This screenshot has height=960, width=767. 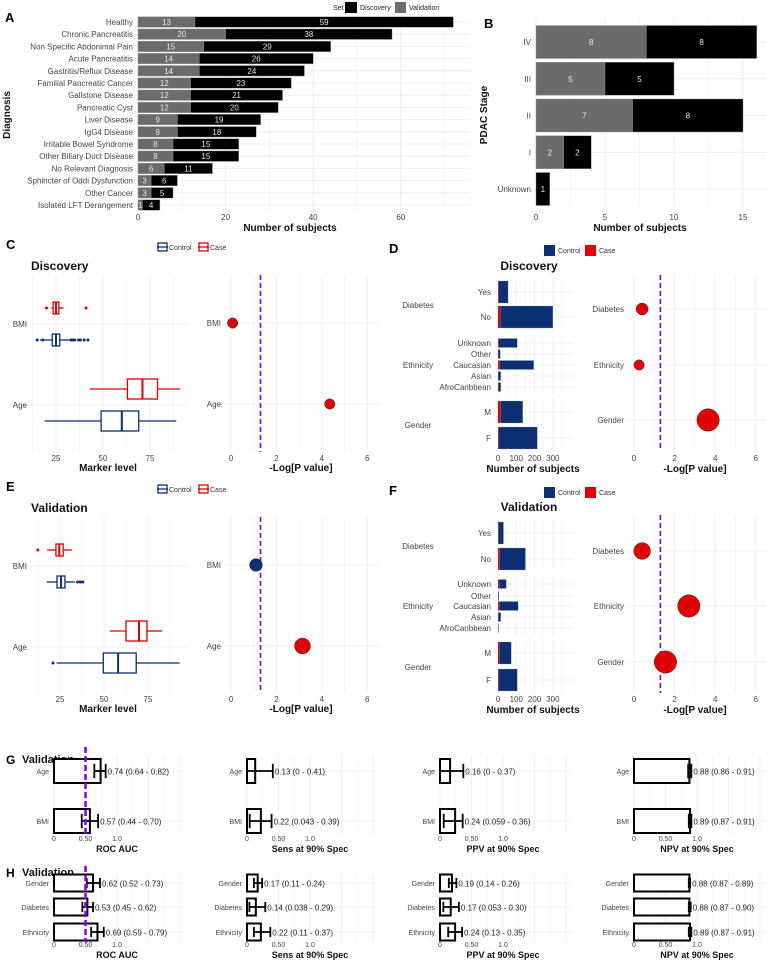 I want to click on bar-validation, so click(x=549, y=152).